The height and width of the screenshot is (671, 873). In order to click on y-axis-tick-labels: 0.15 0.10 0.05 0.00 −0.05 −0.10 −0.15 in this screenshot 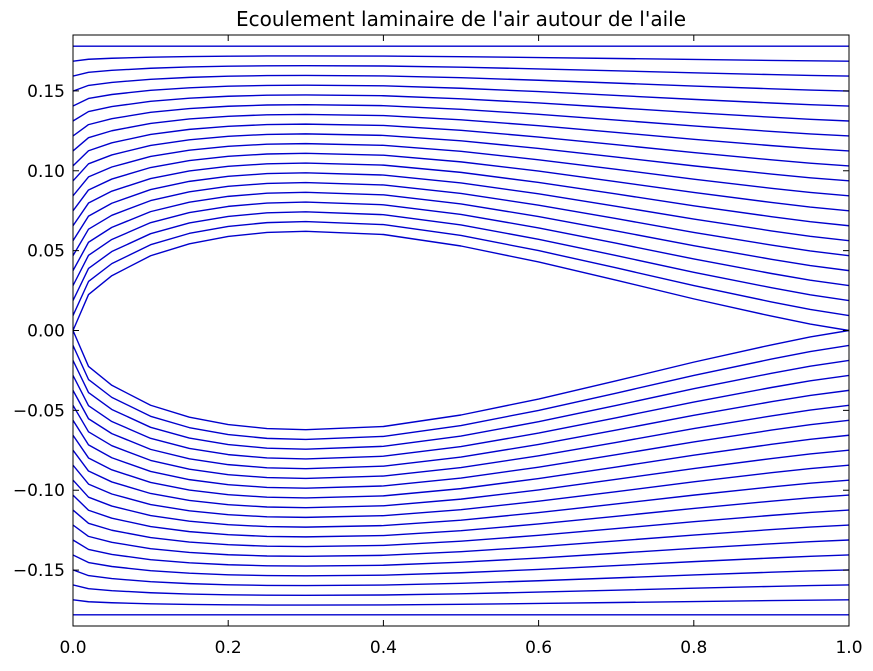, I will do `click(39, 331)`.